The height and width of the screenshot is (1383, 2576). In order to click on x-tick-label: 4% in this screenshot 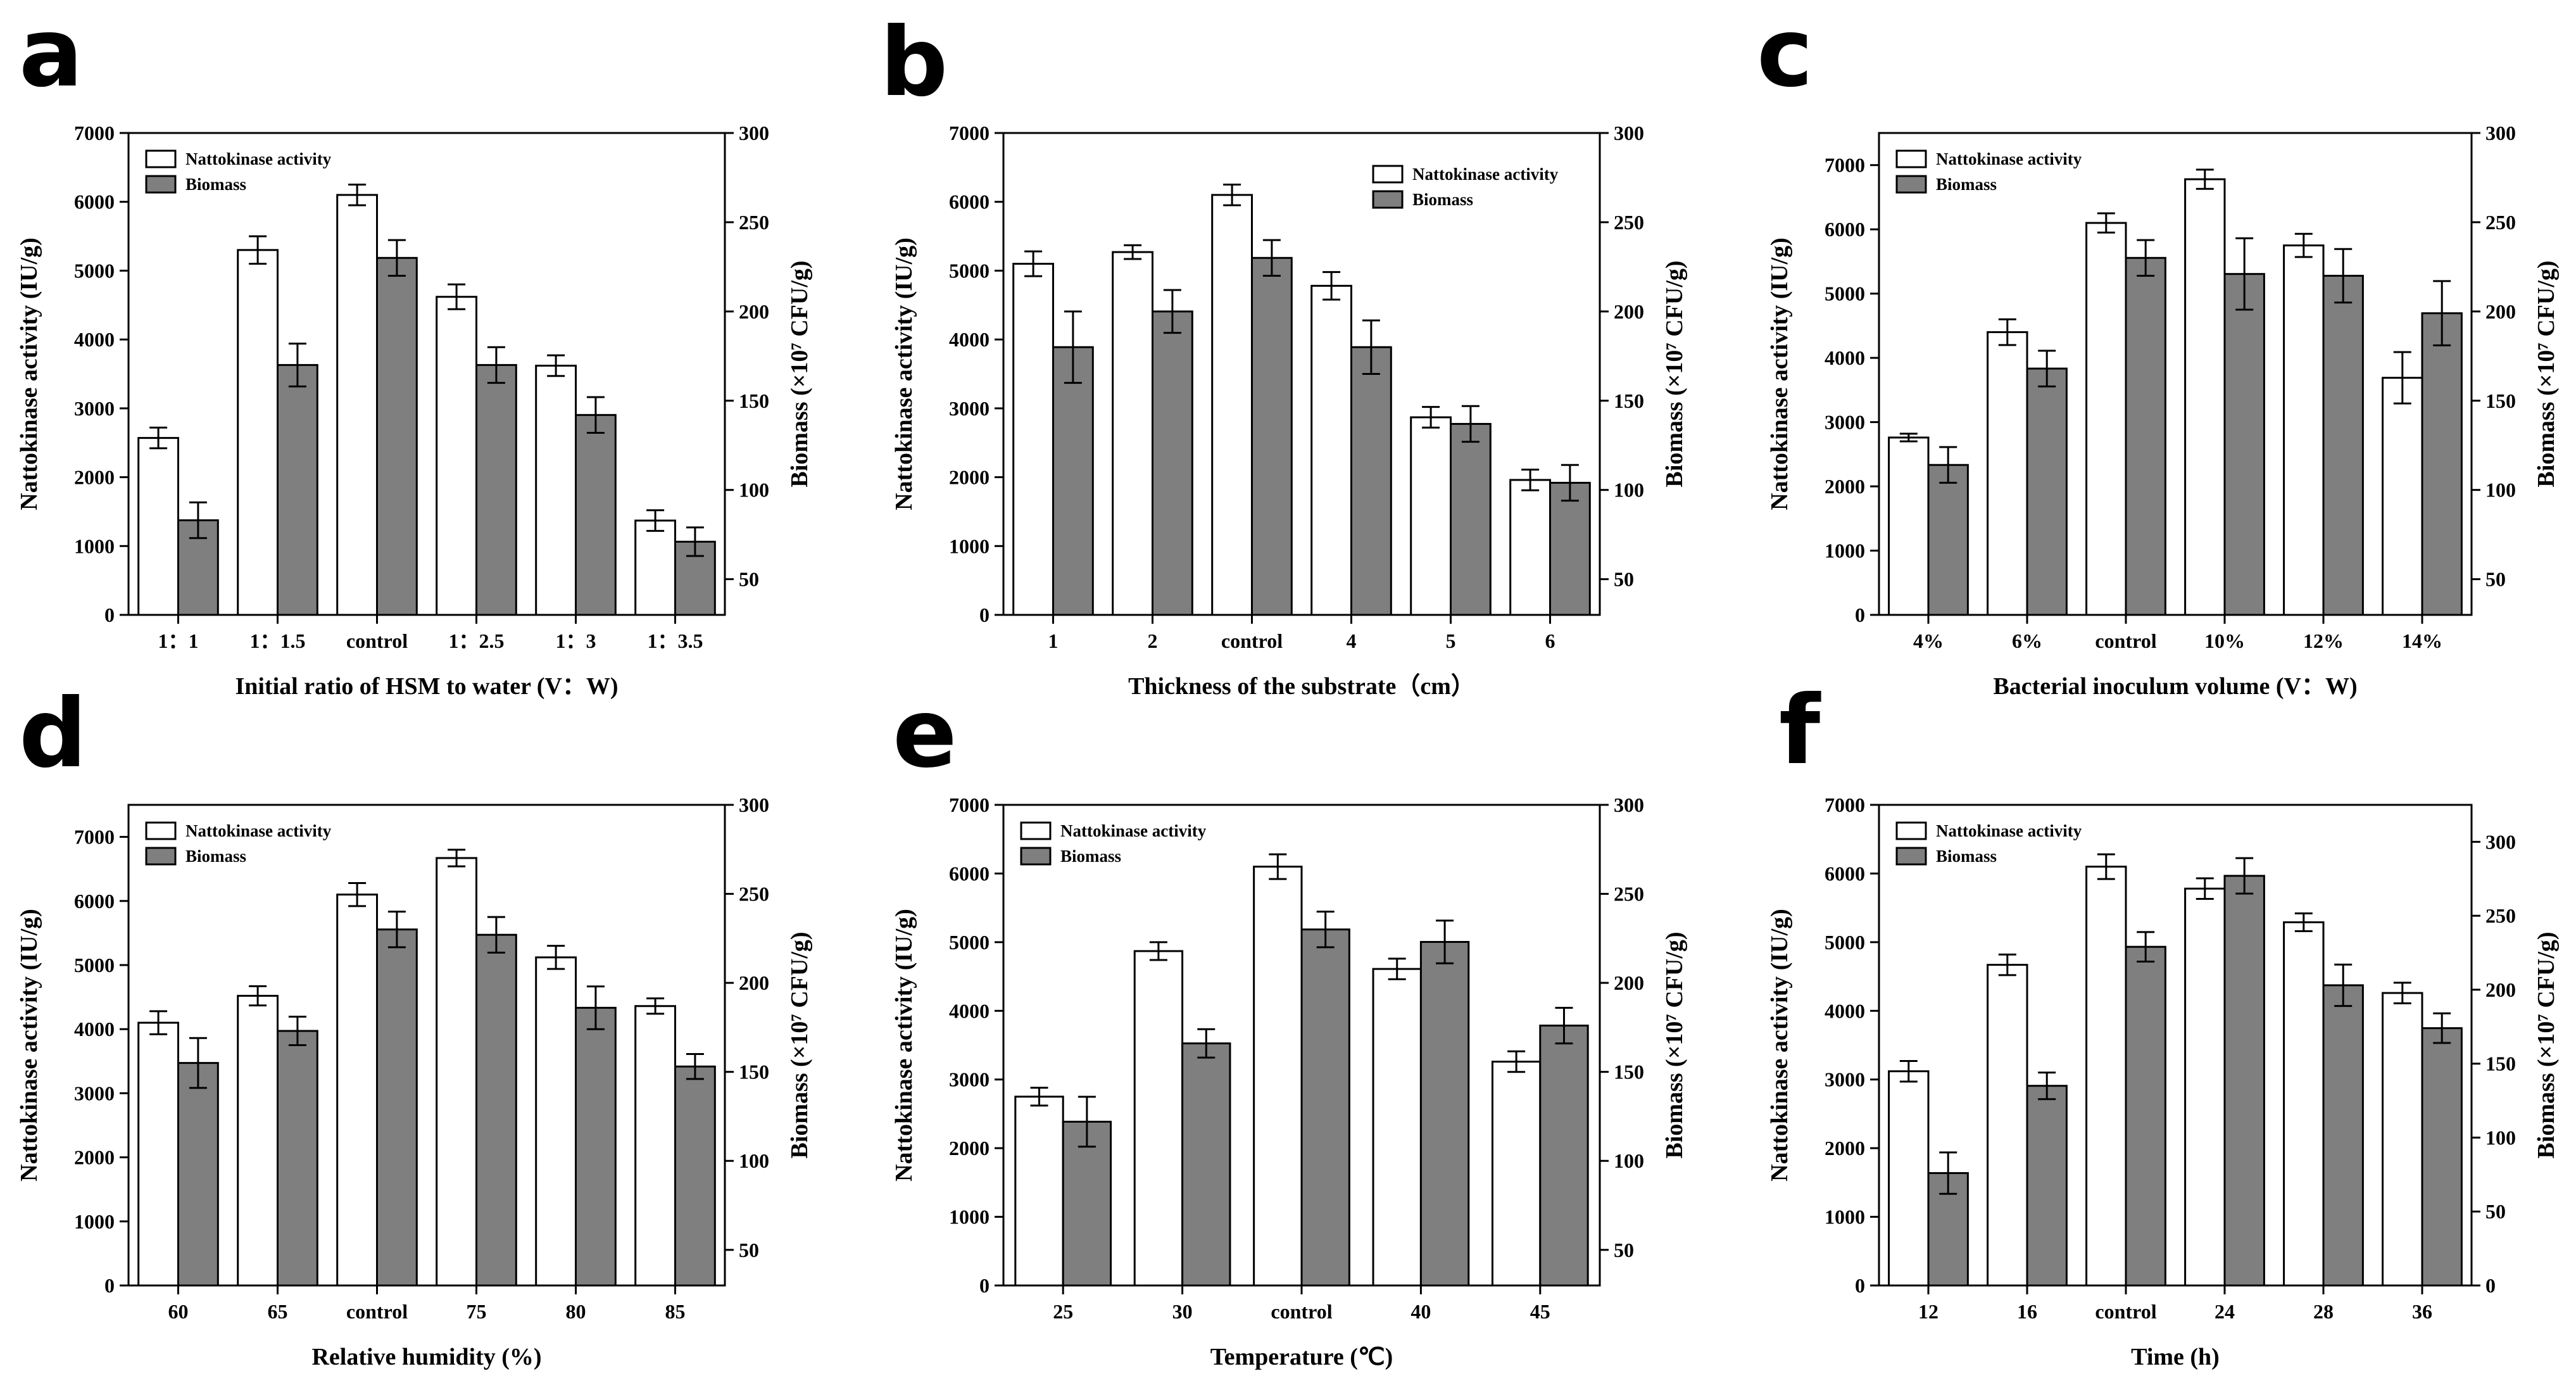, I will do `click(1928, 640)`.